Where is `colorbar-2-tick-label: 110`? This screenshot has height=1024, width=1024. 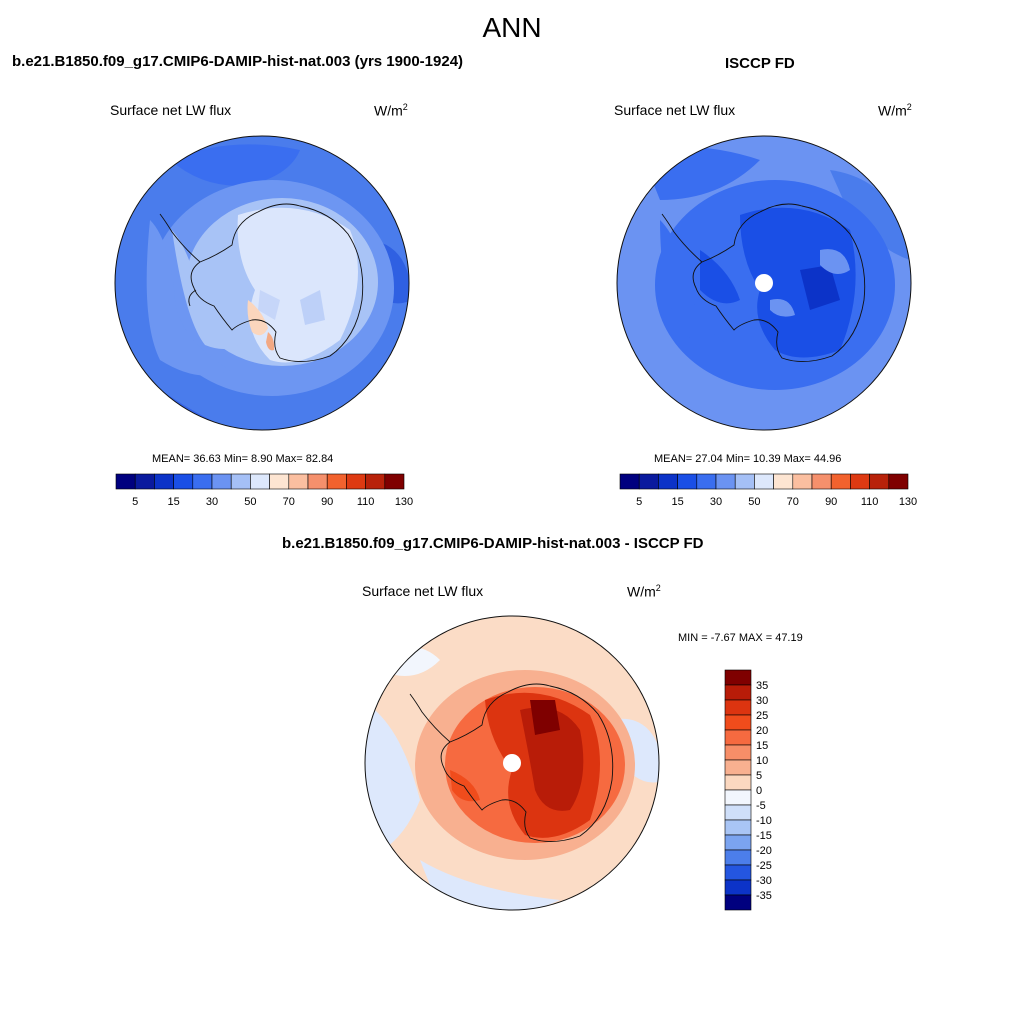
colorbar-2-tick-label: 110 is located at coordinates (870, 502).